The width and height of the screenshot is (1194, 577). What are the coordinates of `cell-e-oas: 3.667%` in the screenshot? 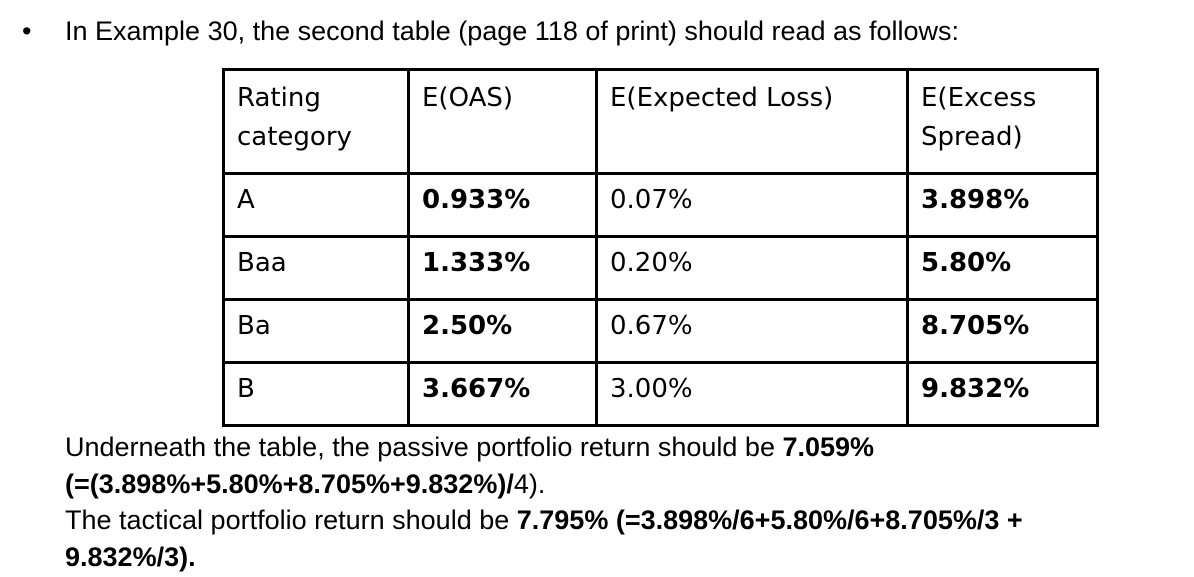 It's located at (502, 394).